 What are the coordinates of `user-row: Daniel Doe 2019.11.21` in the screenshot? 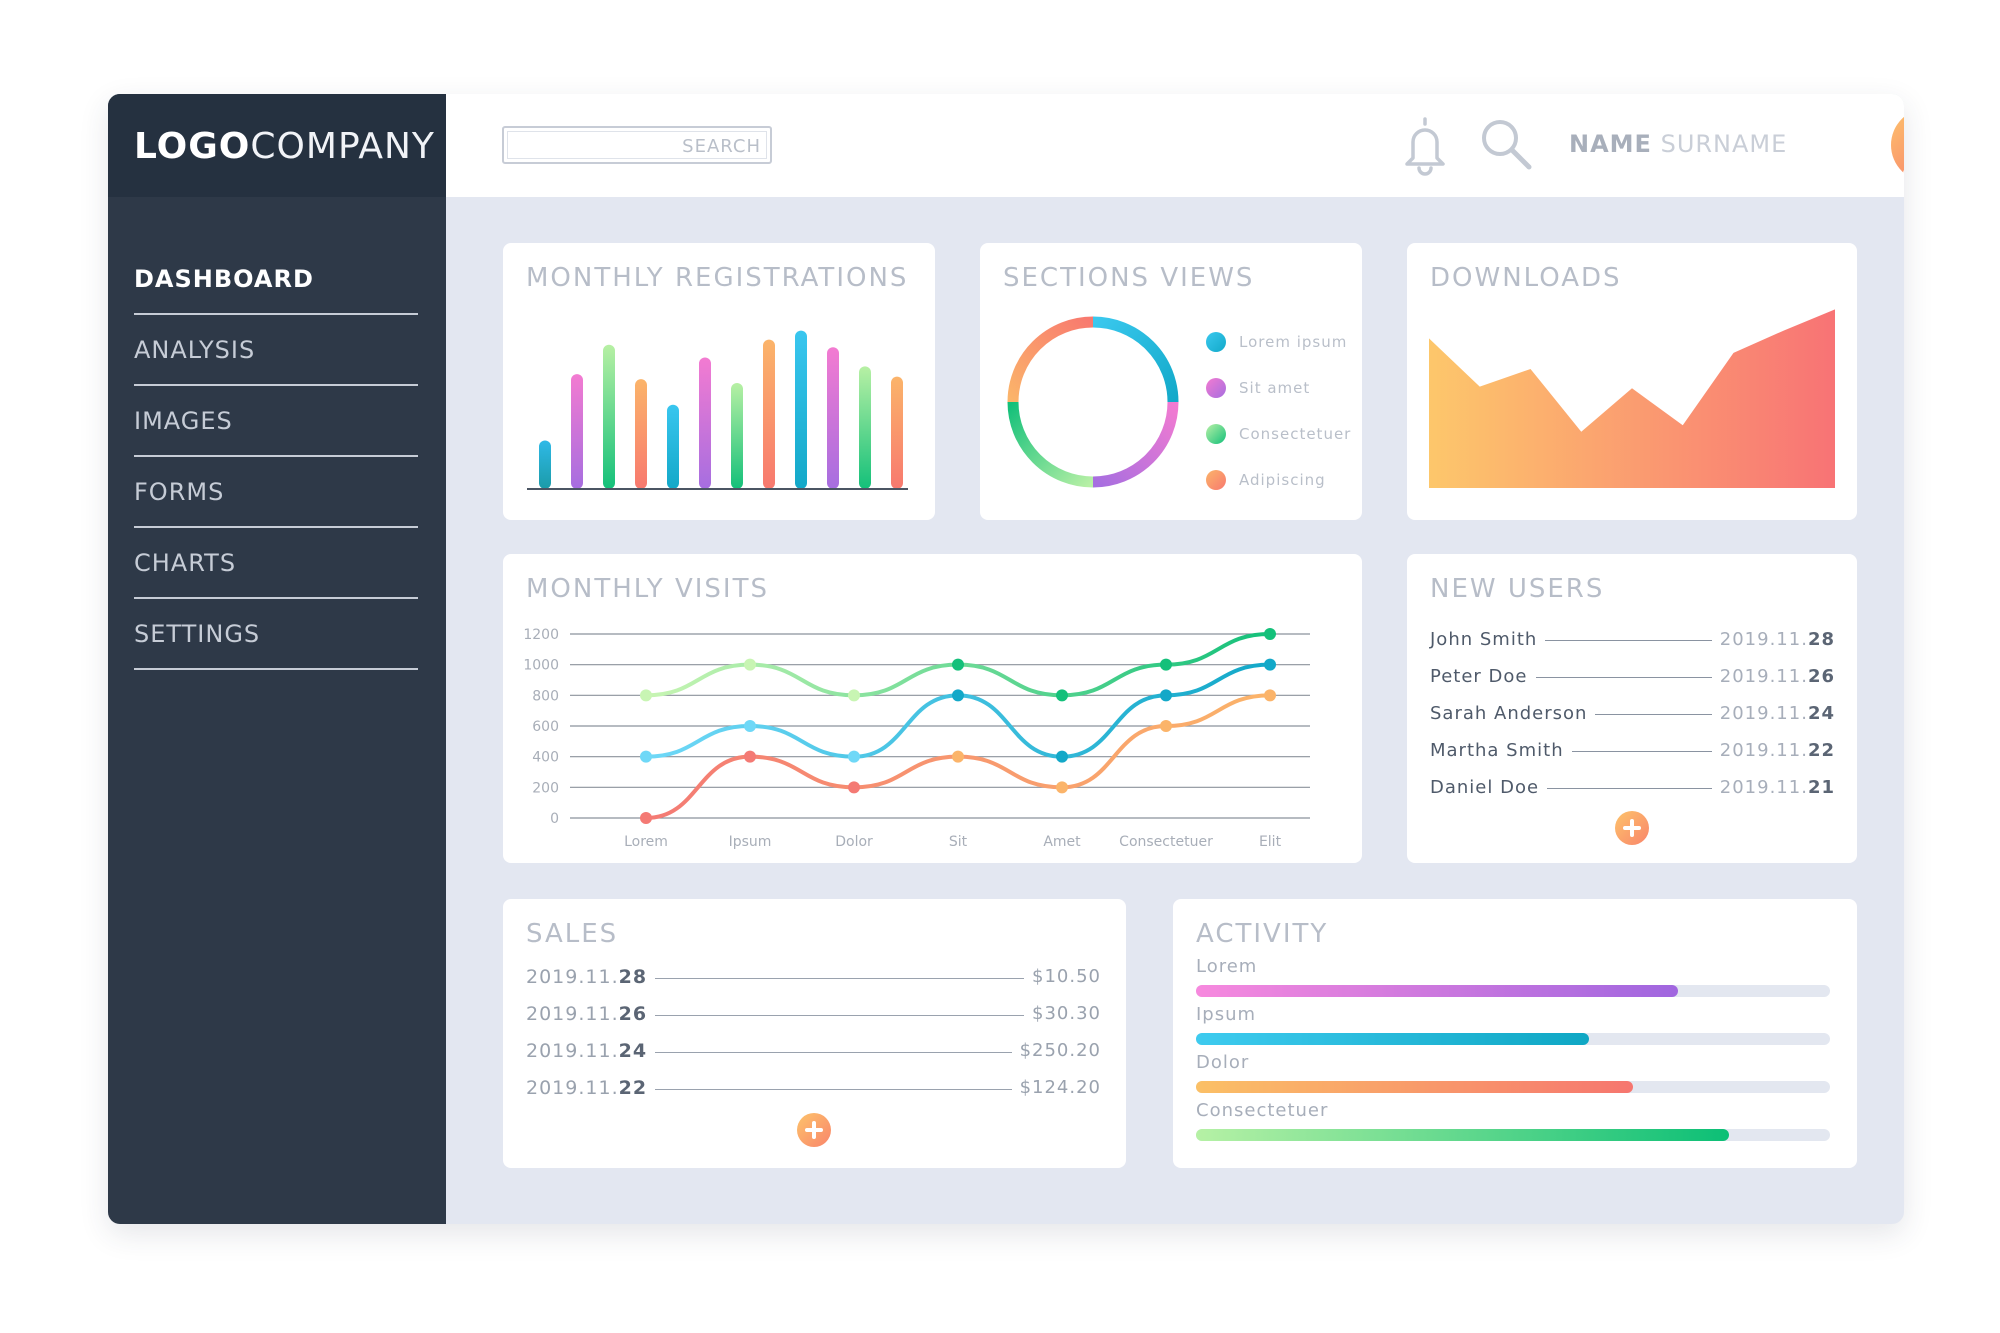 It's located at (1632, 792).